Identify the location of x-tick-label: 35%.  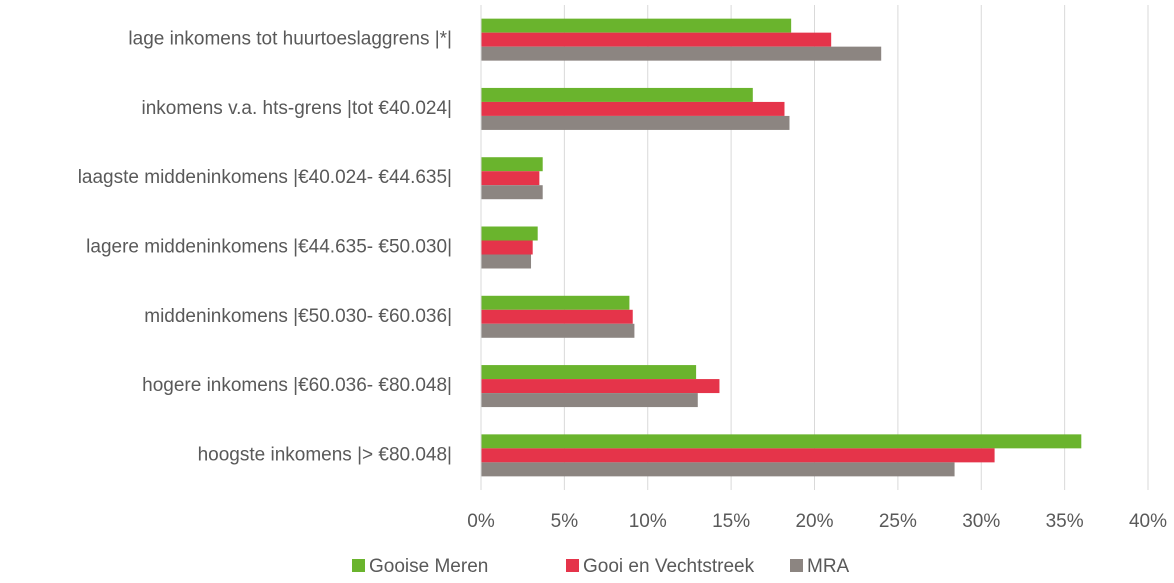
(1065, 521).